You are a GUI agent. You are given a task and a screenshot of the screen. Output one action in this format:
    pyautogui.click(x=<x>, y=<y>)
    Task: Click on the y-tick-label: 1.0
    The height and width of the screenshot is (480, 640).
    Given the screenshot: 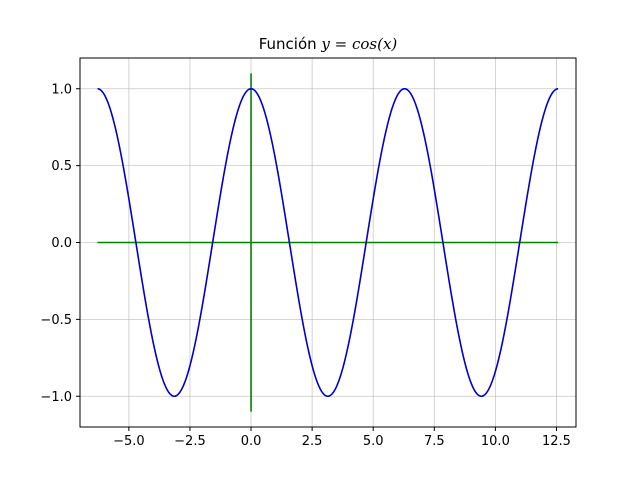 What is the action you would take?
    pyautogui.click(x=61, y=89)
    